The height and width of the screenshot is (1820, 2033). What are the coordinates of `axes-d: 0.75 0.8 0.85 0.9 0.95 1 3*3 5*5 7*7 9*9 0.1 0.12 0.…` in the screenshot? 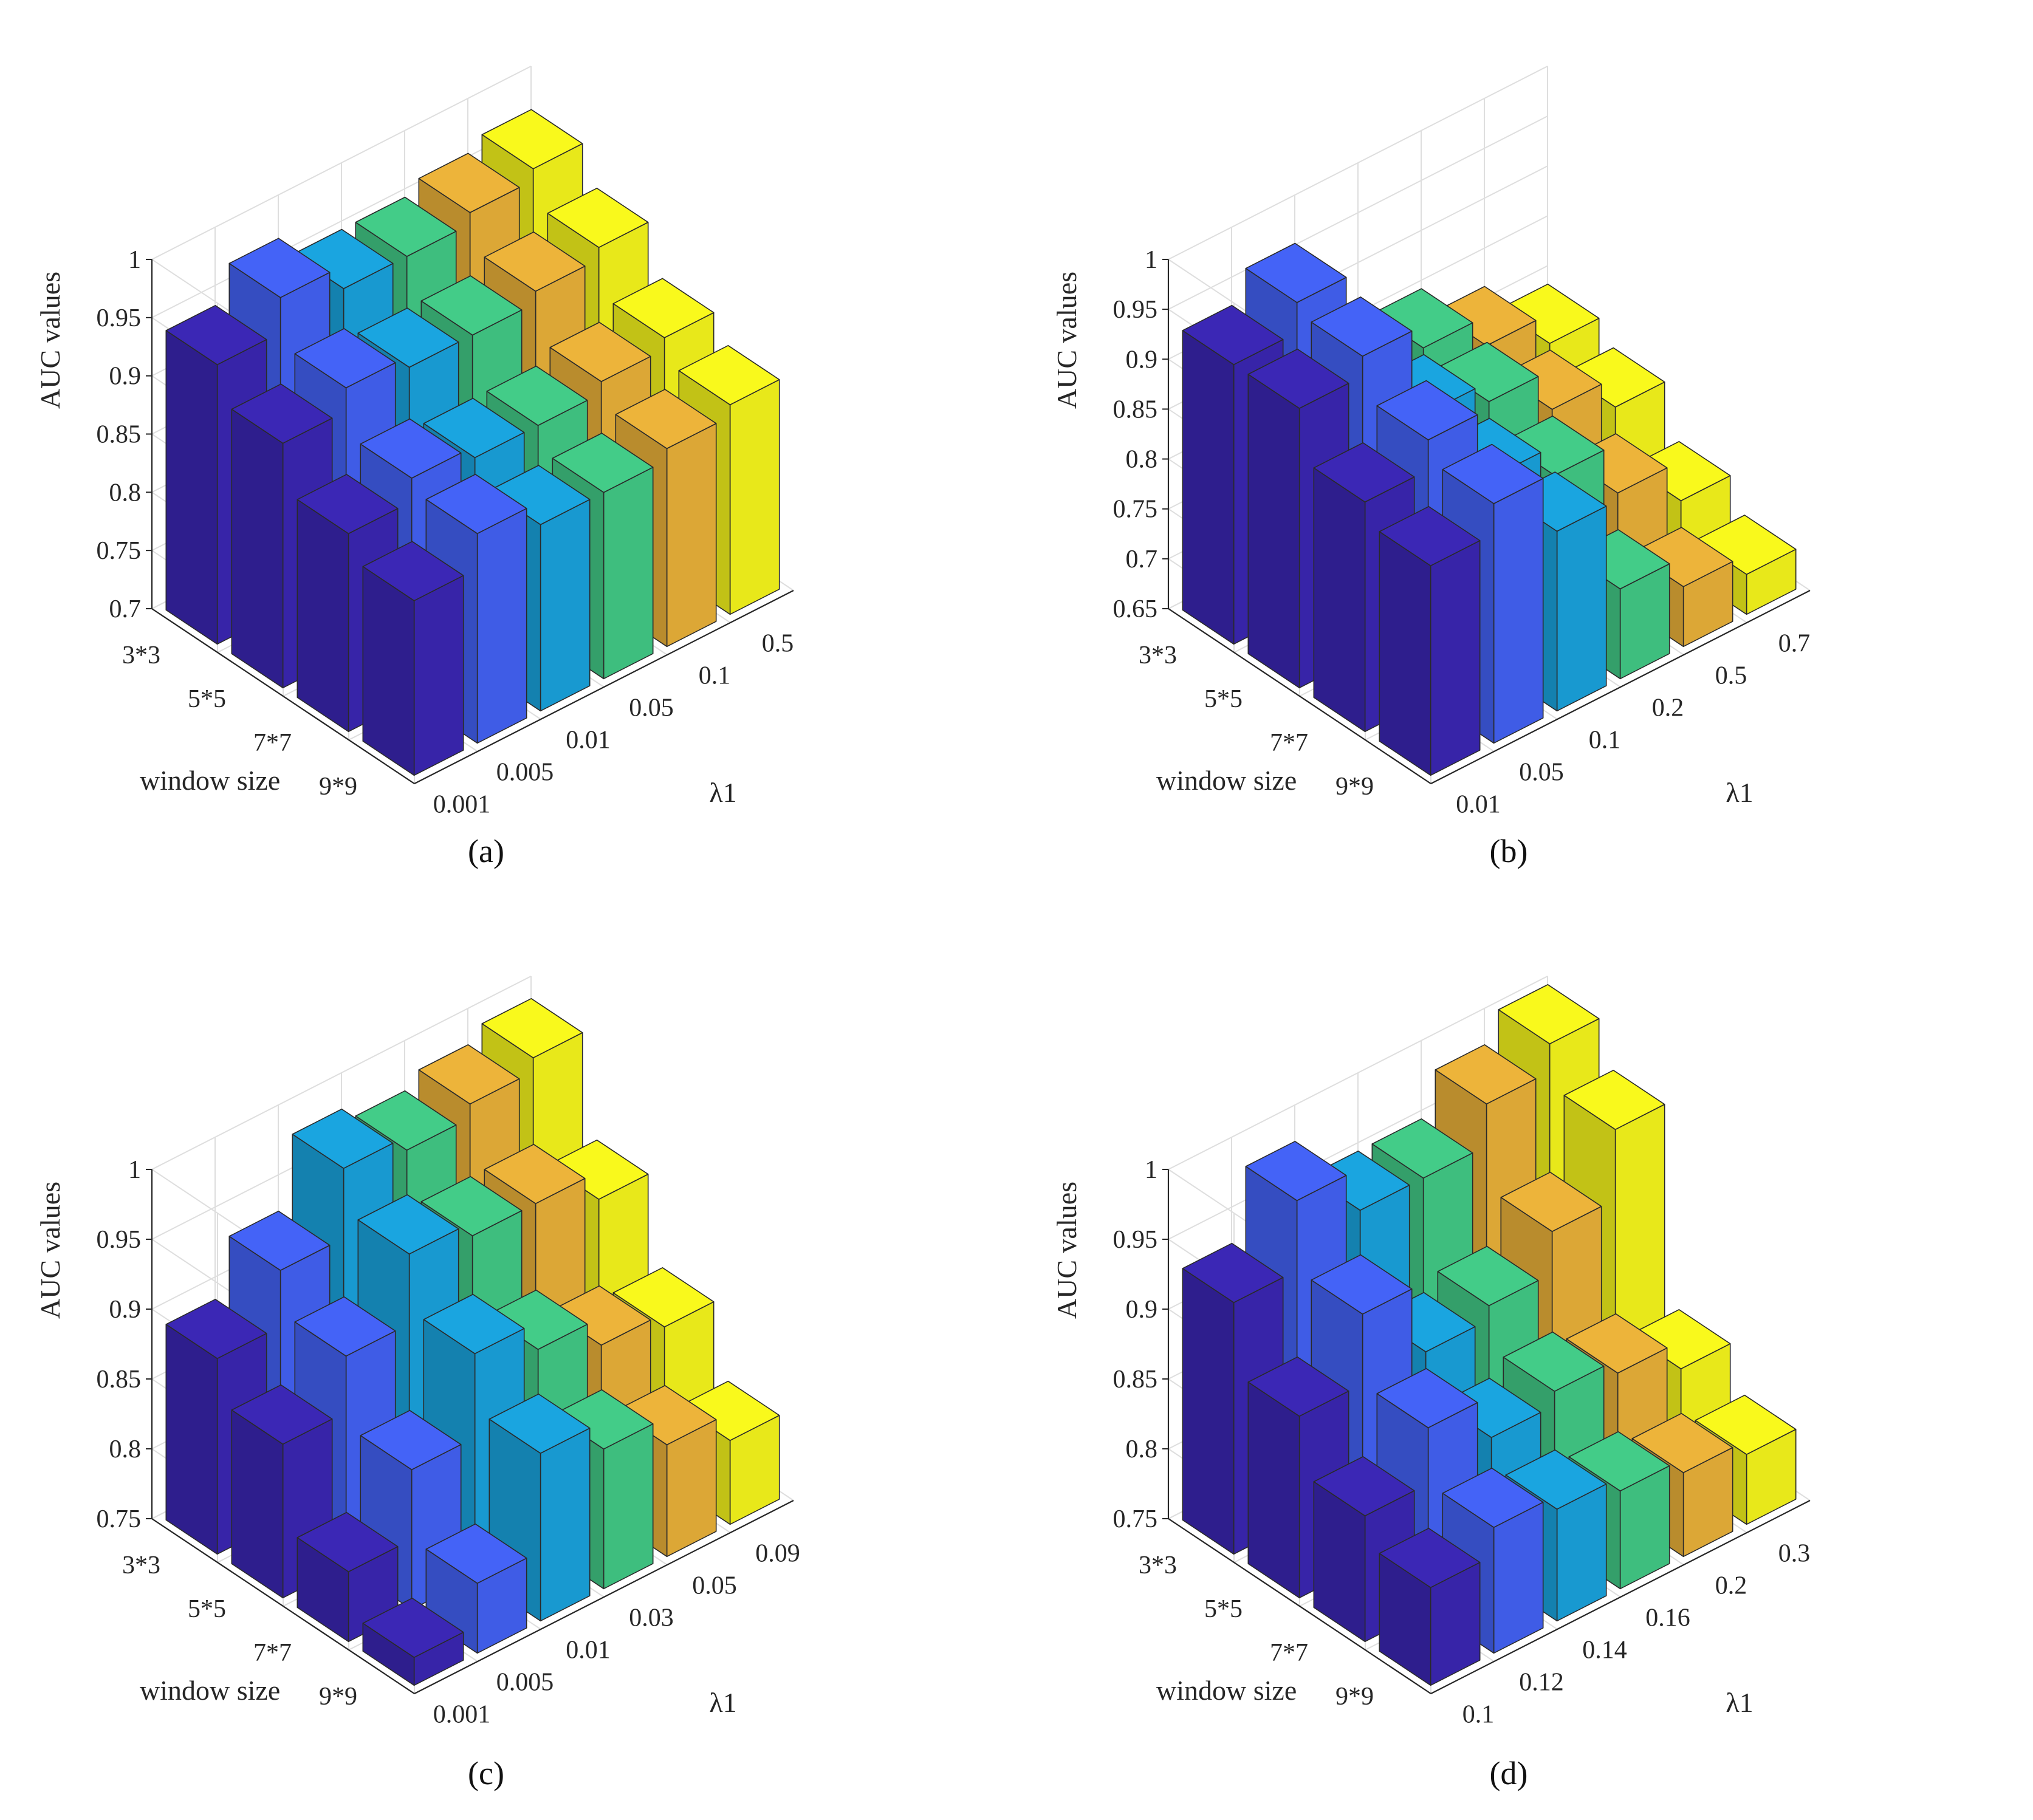 It's located at (1431, 1442).